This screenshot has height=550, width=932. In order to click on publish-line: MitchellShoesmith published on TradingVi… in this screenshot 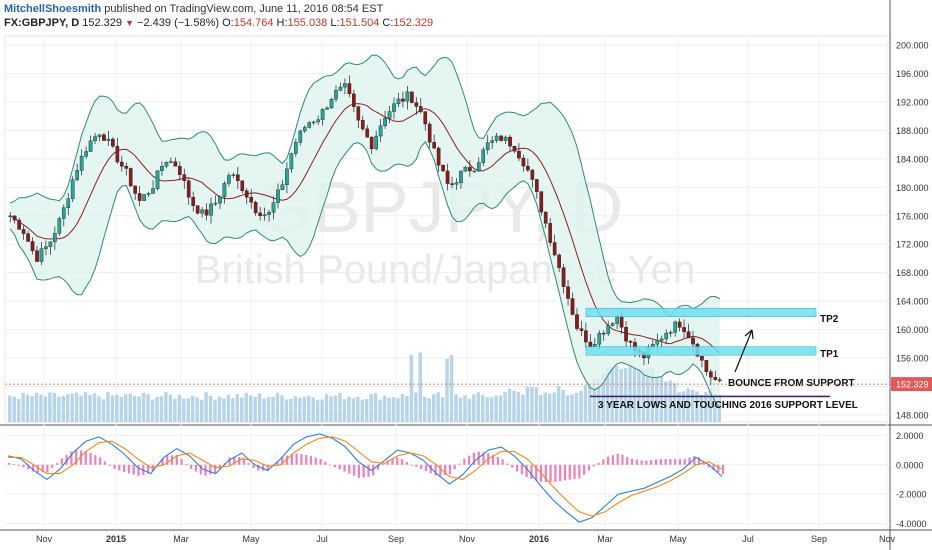, I will do `click(444, 9)`.